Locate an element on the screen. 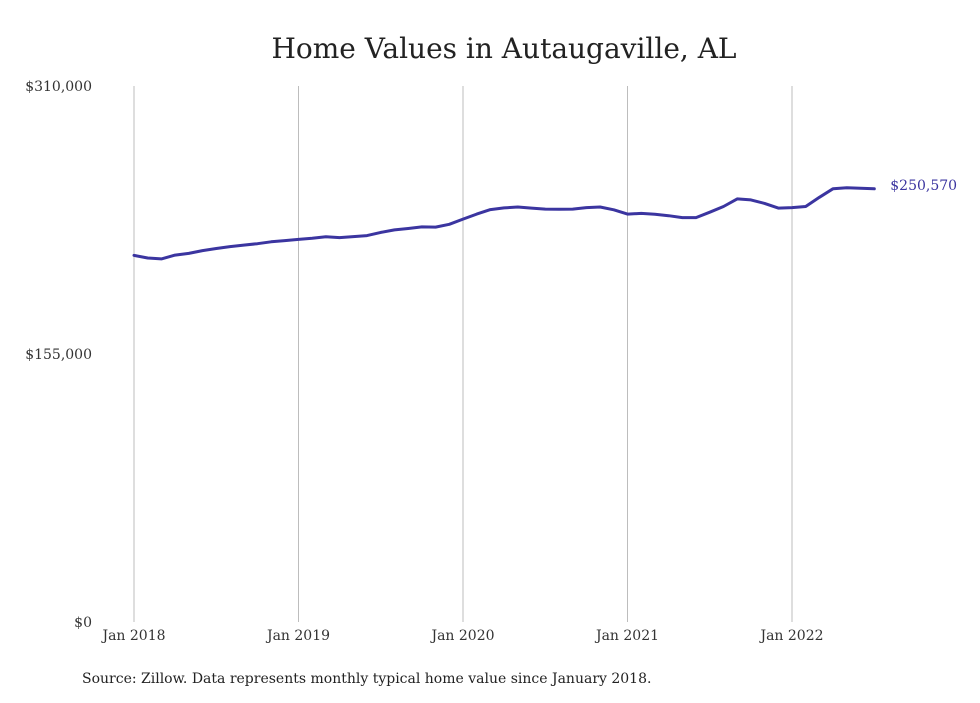 Image resolution: width=980 pixels, height=703 pixels. data-labels: $250,570 is located at coordinates (923, 186).